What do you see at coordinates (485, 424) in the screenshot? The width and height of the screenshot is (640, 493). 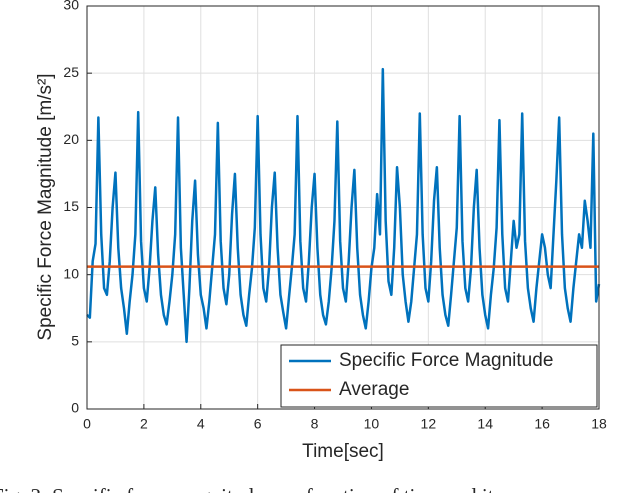 I see `x-tick-label: 14` at bounding box center [485, 424].